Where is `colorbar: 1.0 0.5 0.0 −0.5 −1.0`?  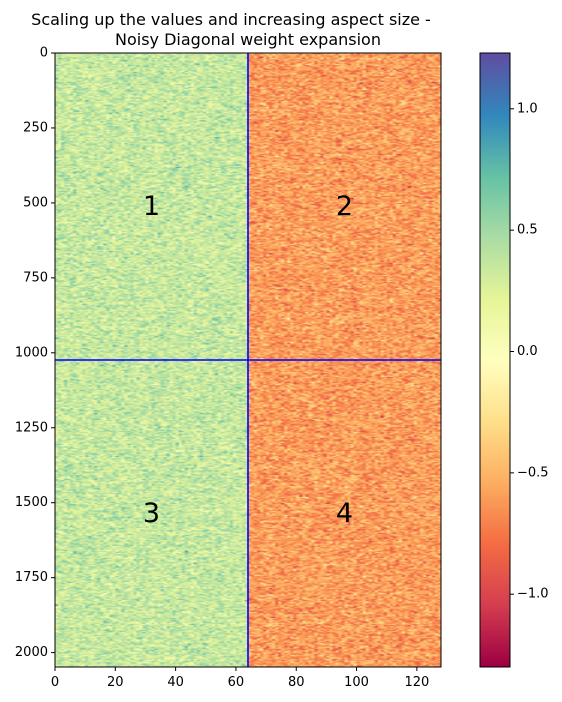 colorbar: 1.0 0.5 0.0 −0.5 −1.0 is located at coordinates (514, 360).